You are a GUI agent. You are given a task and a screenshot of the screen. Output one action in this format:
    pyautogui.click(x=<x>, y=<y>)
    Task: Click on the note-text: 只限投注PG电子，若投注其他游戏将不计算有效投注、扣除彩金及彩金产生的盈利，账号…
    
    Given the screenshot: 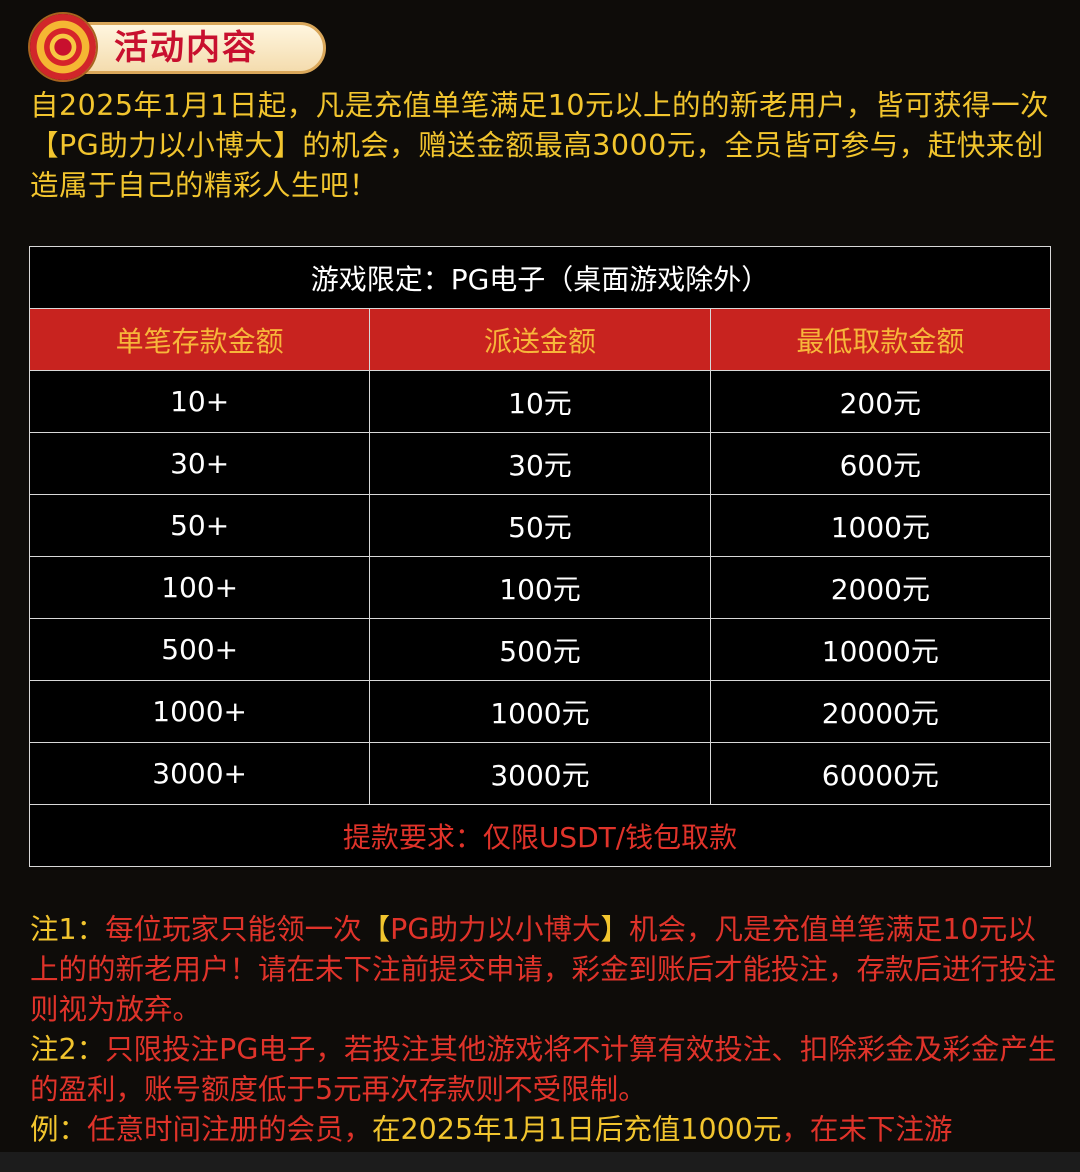 What is the action you would take?
    pyautogui.click(x=543, y=1069)
    